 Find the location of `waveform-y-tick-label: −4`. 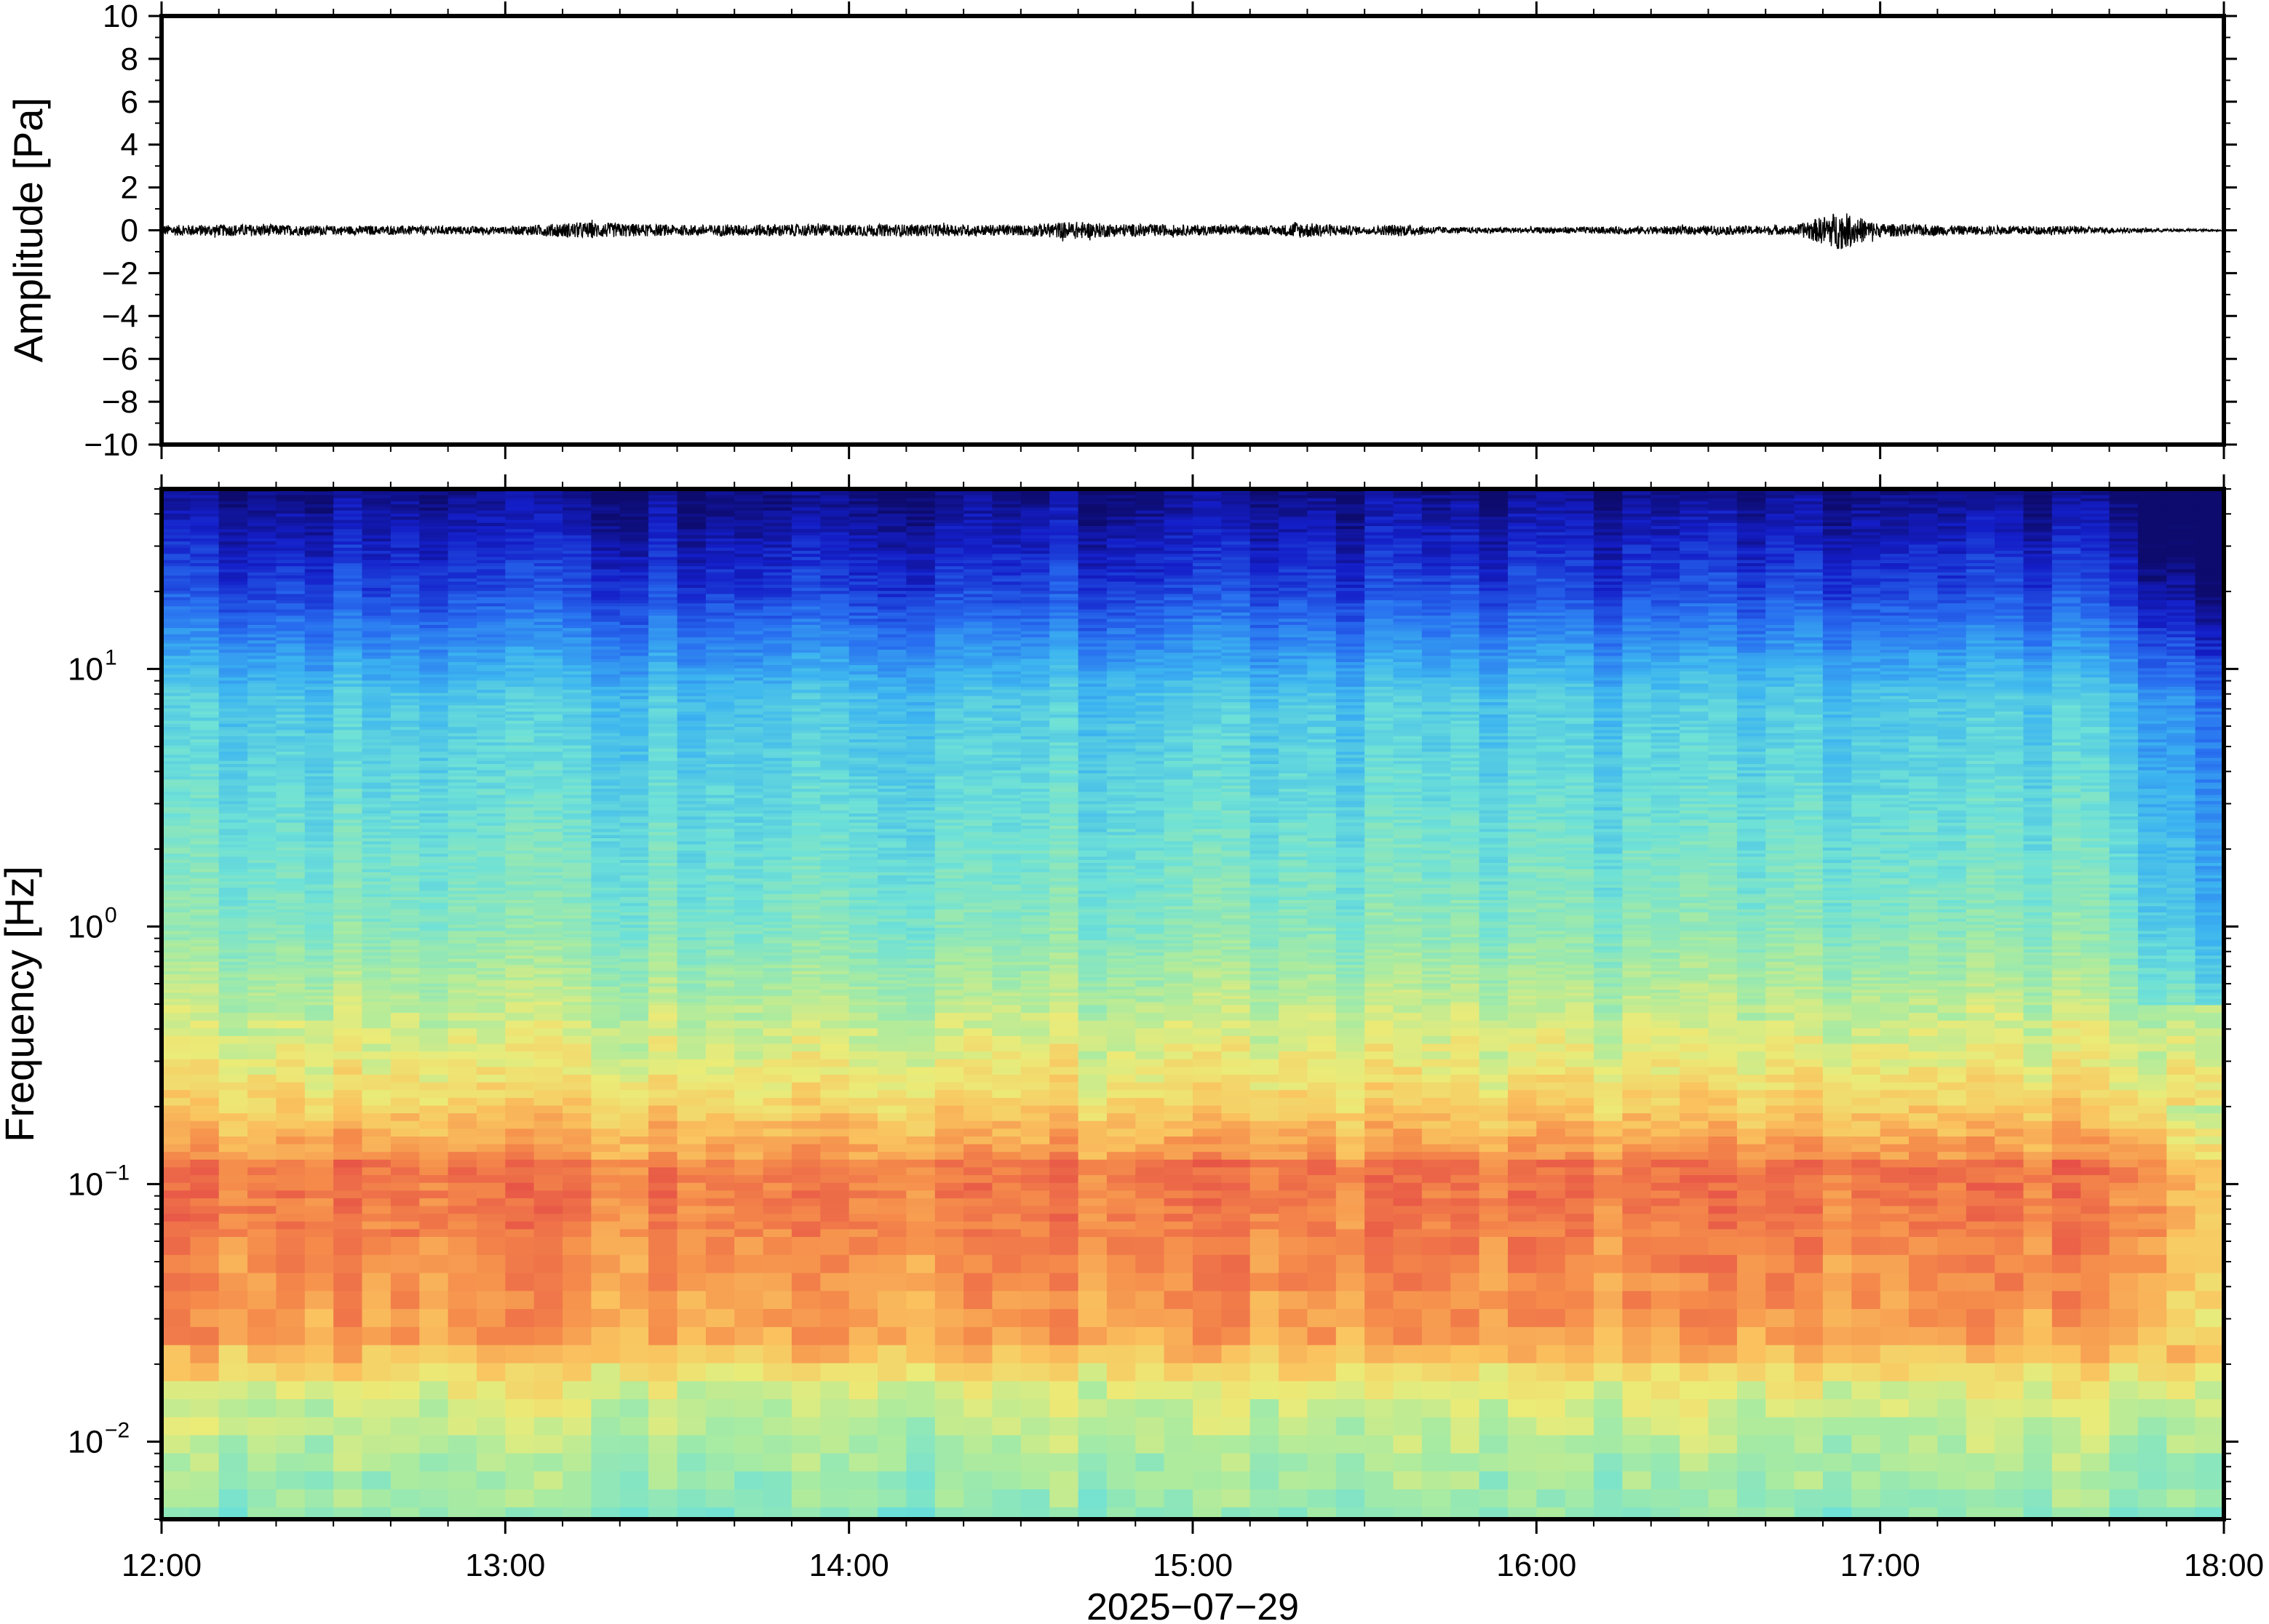

waveform-y-tick-label: −4 is located at coordinates (120, 316).